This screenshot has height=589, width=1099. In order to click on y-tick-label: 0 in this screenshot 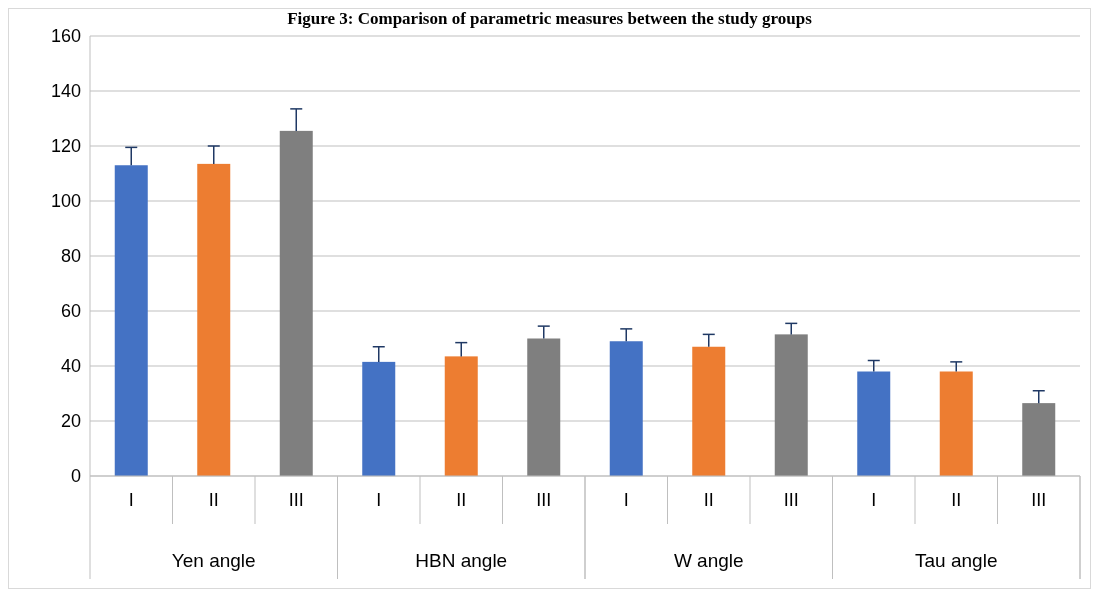, I will do `click(75, 476)`.